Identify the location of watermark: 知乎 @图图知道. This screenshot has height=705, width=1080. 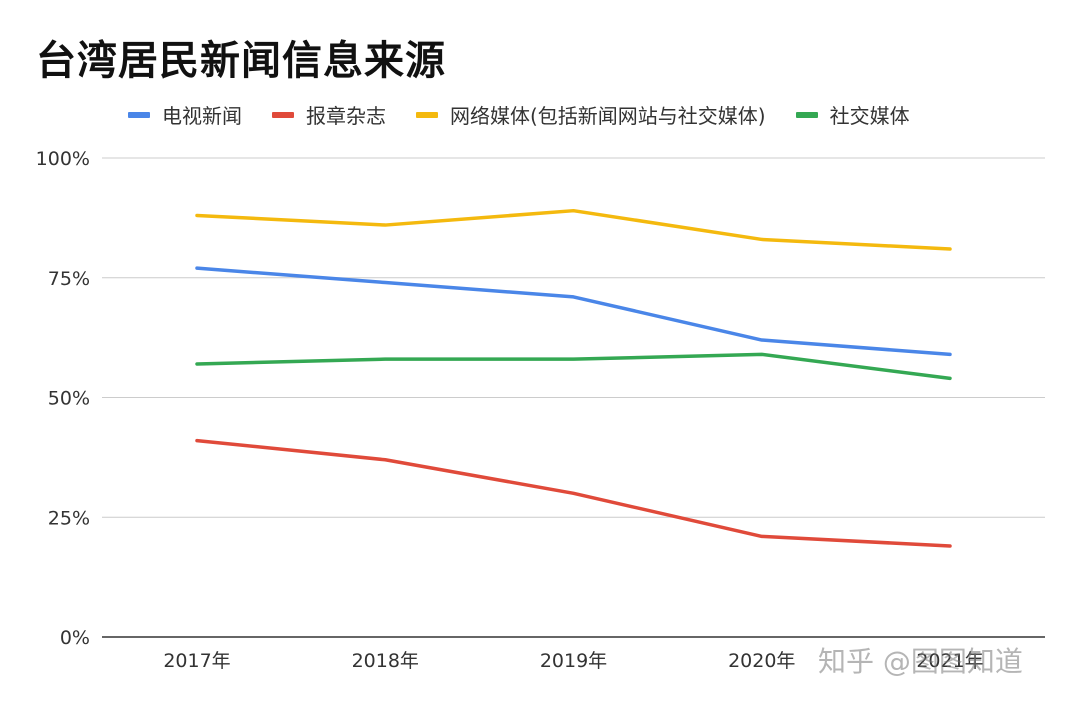
(920, 661).